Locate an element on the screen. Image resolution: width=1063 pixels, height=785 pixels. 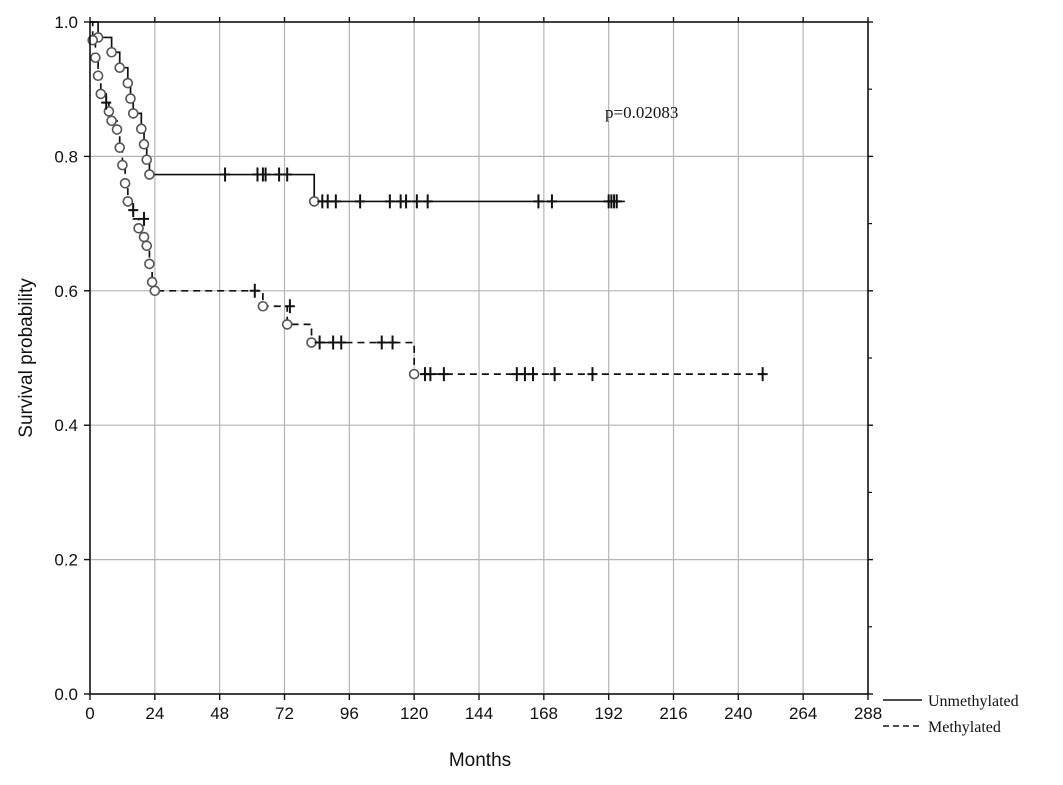
x-tick-label: 0 is located at coordinates (89, 713).